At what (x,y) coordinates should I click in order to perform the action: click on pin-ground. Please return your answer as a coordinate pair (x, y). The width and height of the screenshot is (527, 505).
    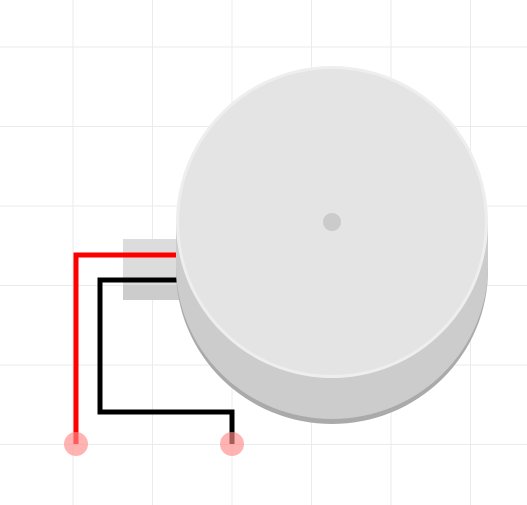
    Looking at the image, I should click on (232, 444).